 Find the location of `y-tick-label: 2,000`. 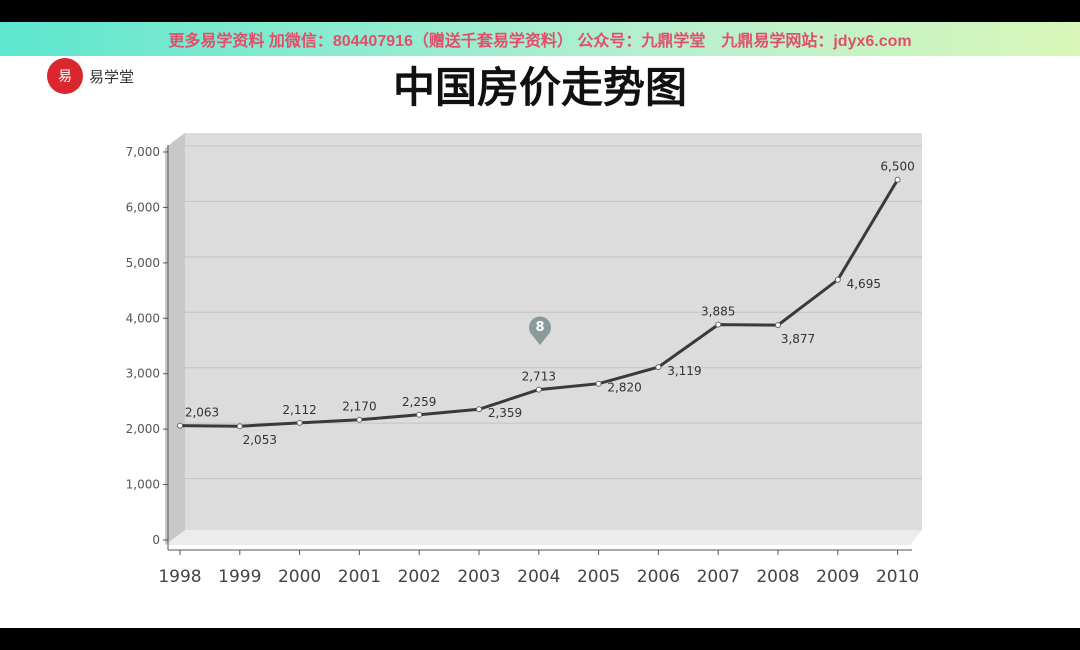

y-tick-label: 2,000 is located at coordinates (143, 429).